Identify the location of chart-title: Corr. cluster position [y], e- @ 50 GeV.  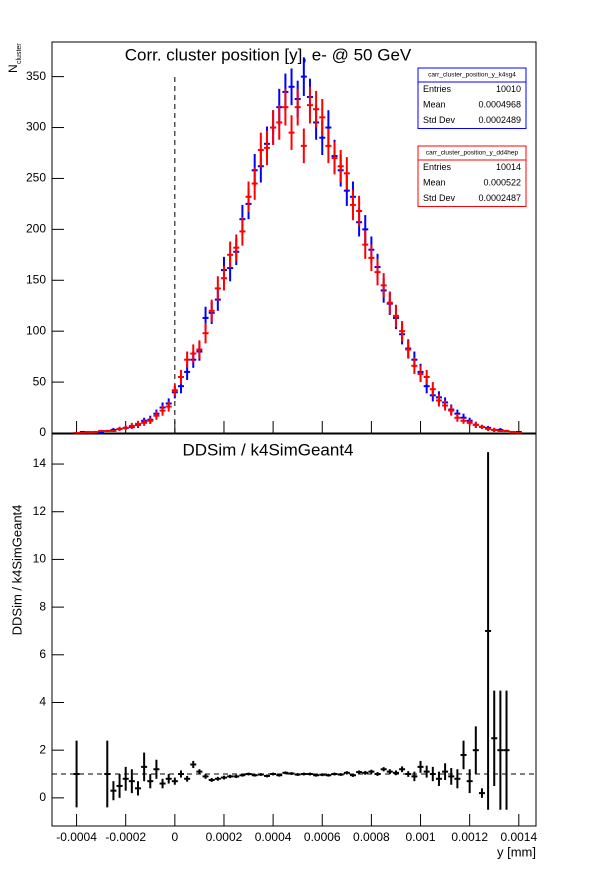
(268, 54).